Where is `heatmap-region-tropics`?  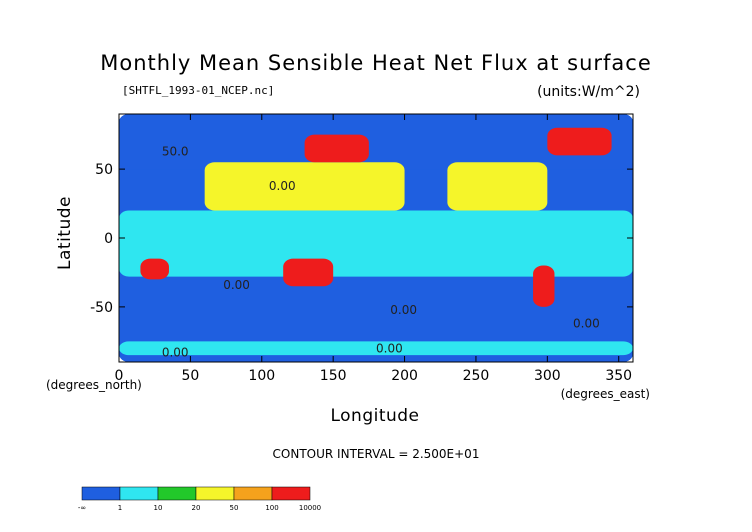 heatmap-region-tropics is located at coordinates (376, 243).